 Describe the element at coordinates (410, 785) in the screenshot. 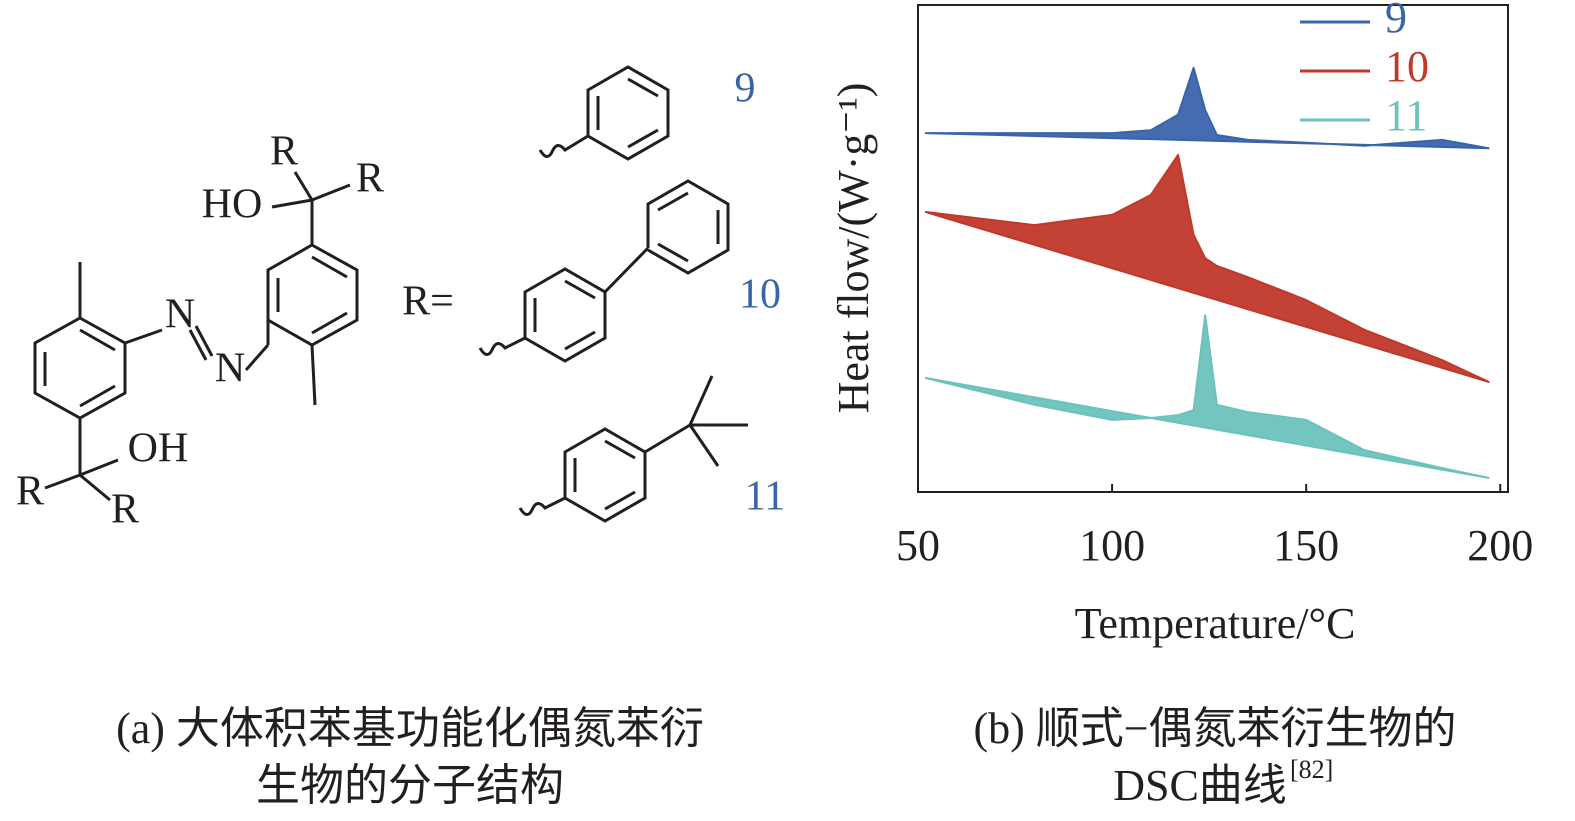

I see `caption: 生物的分子结构` at that location.